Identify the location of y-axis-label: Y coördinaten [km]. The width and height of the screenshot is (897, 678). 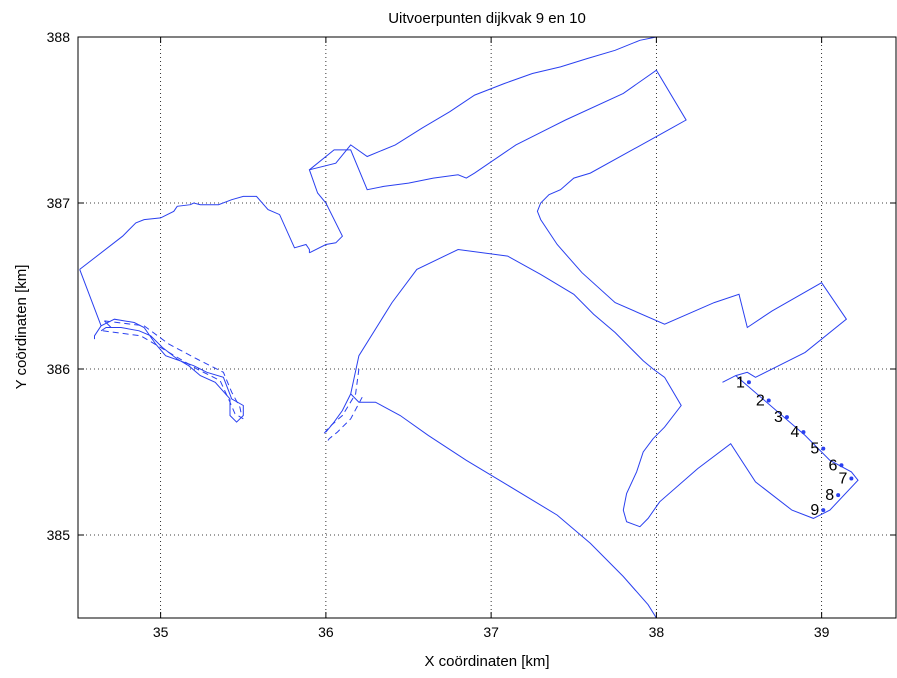
(21, 327).